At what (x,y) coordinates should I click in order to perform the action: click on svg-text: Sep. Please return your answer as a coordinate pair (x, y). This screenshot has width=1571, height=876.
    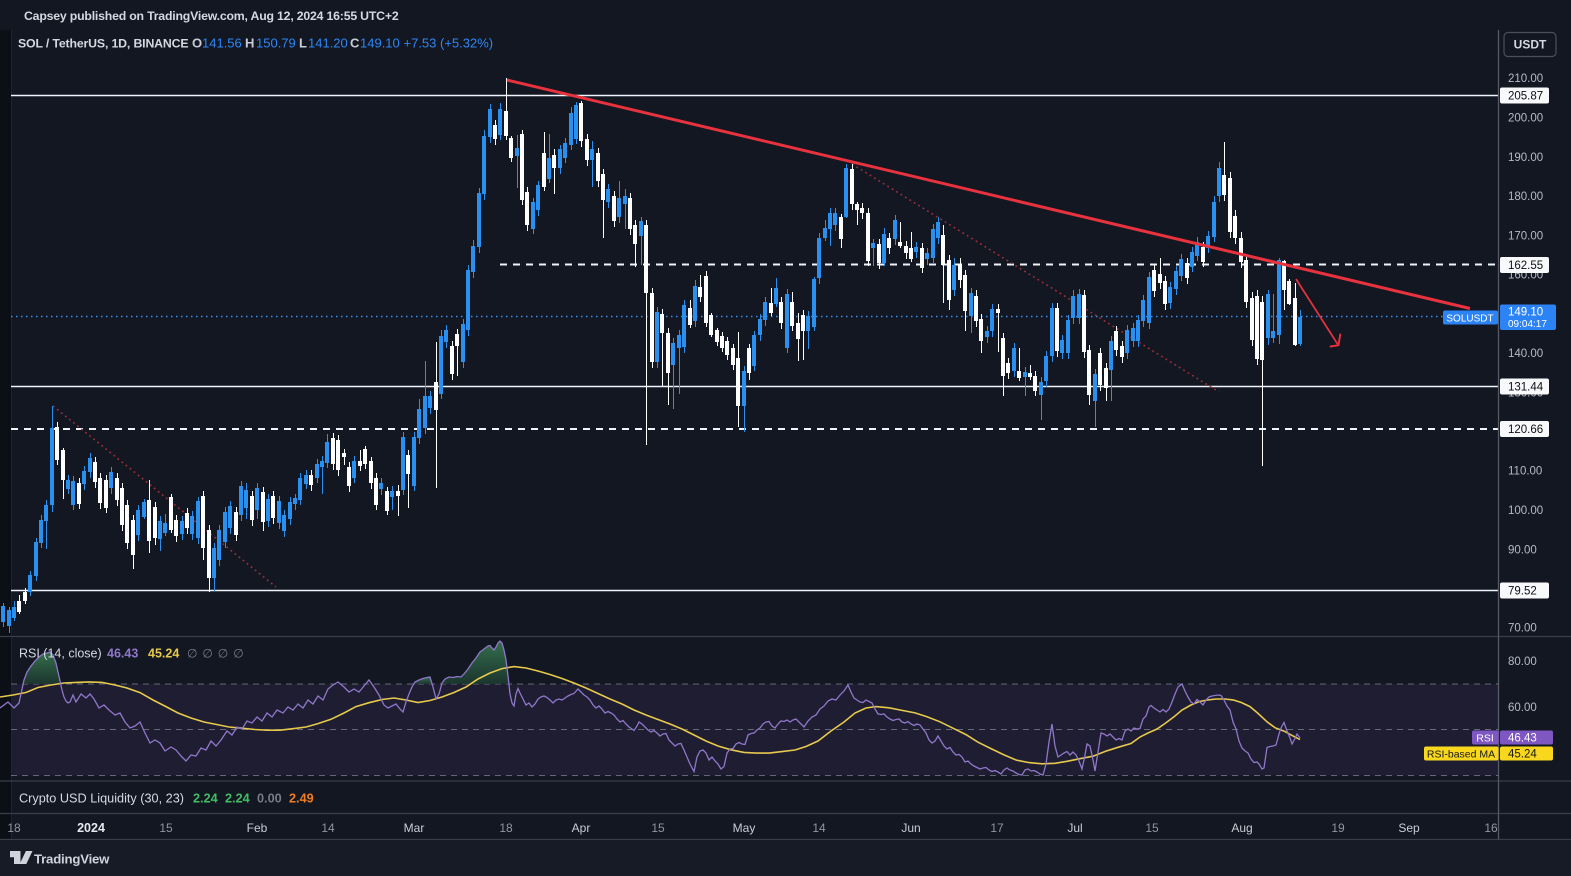
    Looking at the image, I should click on (1409, 828).